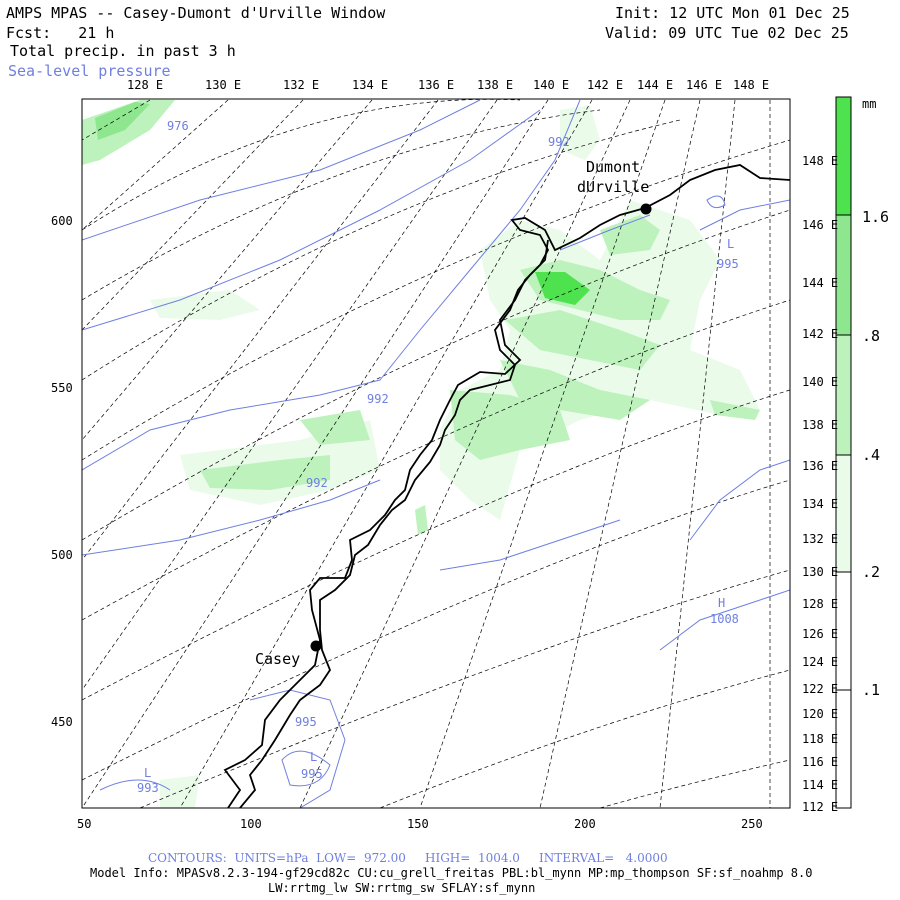 Image resolution: width=900 pixels, height=900 pixels. What do you see at coordinates (724, 619) in the screenshot?
I see `contour-label: 1008` at bounding box center [724, 619].